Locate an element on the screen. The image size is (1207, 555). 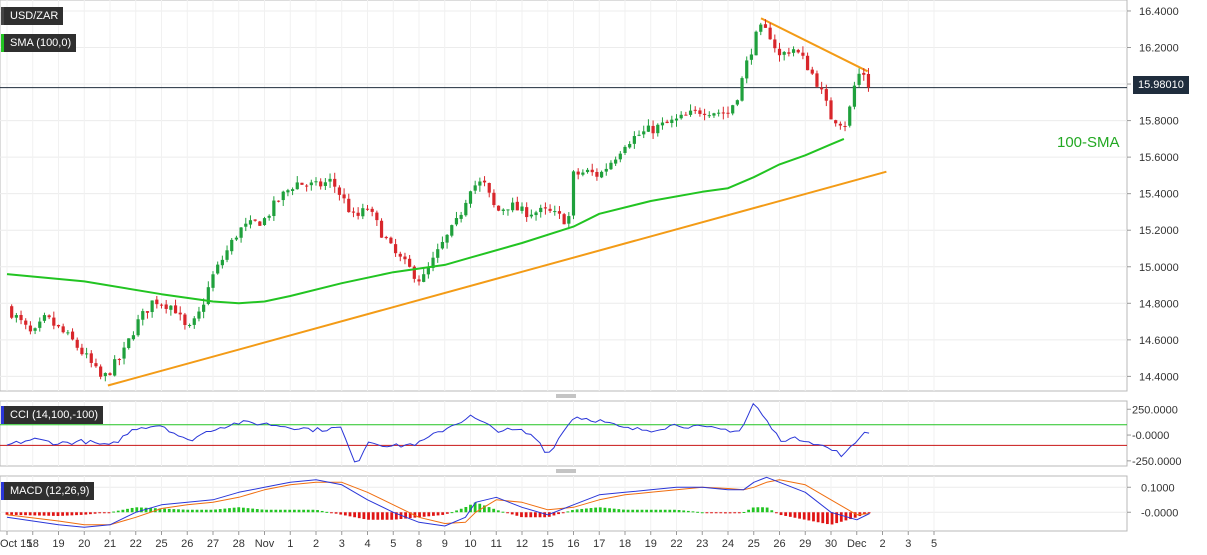
price-tick-label: 14.8000 is located at coordinates (1159, 304).